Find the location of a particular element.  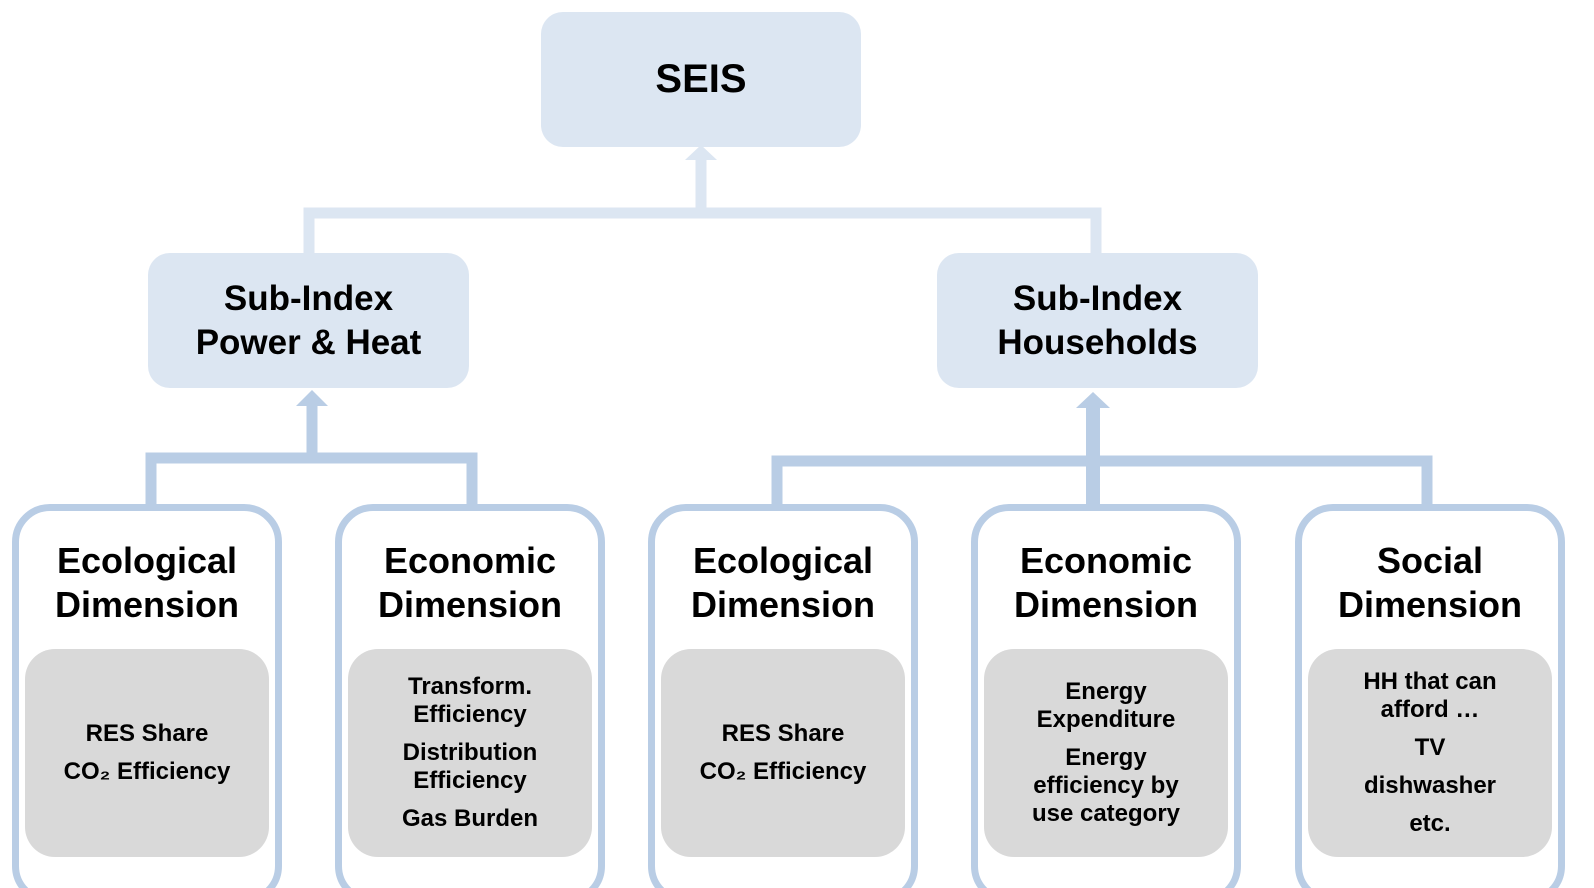

dimension-title: Social is located at coordinates (1430, 560).